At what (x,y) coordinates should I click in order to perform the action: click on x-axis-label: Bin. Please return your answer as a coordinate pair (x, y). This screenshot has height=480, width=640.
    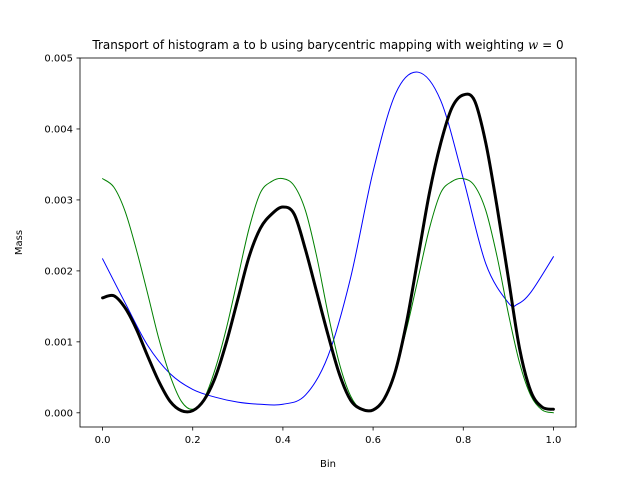
    Looking at the image, I should click on (328, 464).